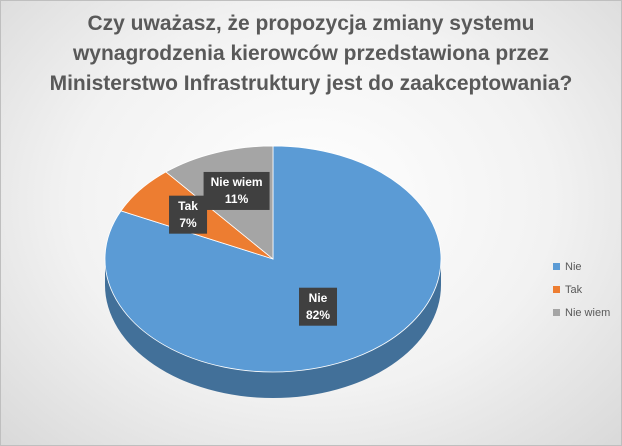 The image size is (622, 446). I want to click on data-label-value: 82%, so click(318, 315).